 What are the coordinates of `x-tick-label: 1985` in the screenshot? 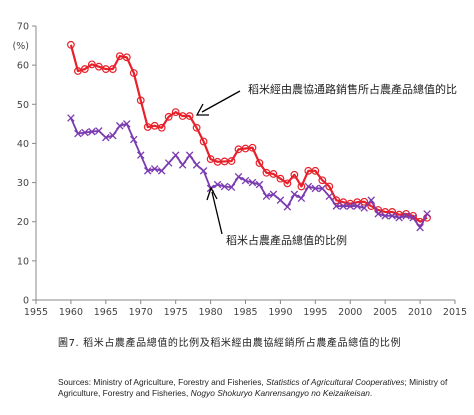 It's located at (245, 312).